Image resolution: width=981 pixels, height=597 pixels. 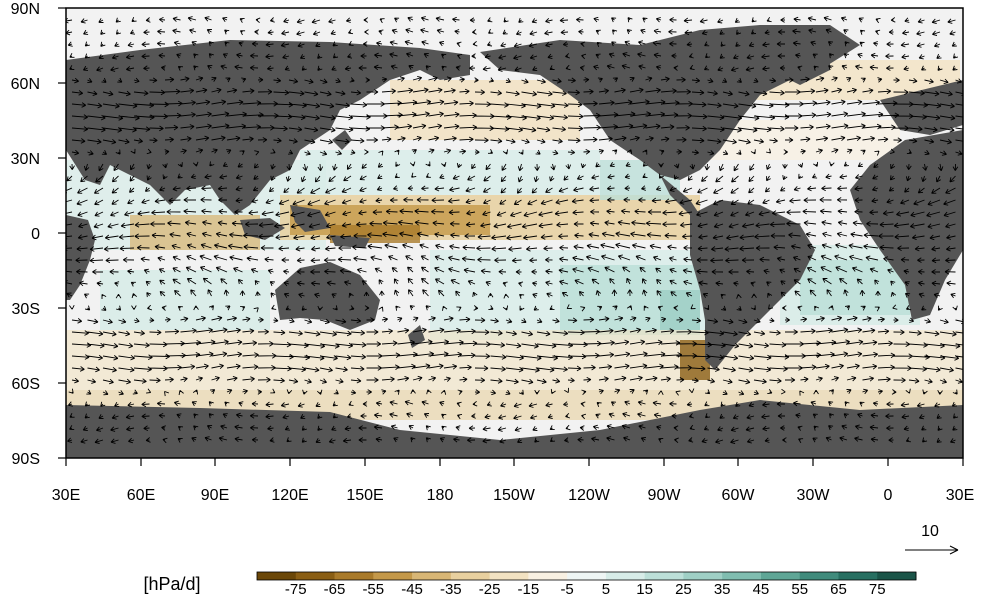 What do you see at coordinates (644, 589) in the screenshot?
I see `colorbar-tick-label: 15` at bounding box center [644, 589].